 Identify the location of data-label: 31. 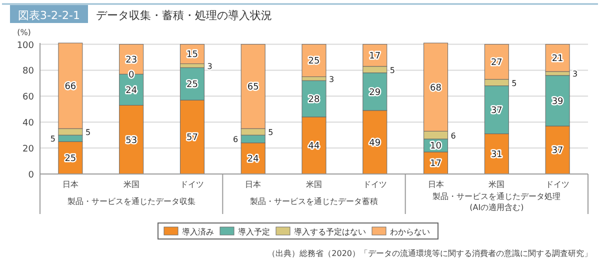
(496, 155).